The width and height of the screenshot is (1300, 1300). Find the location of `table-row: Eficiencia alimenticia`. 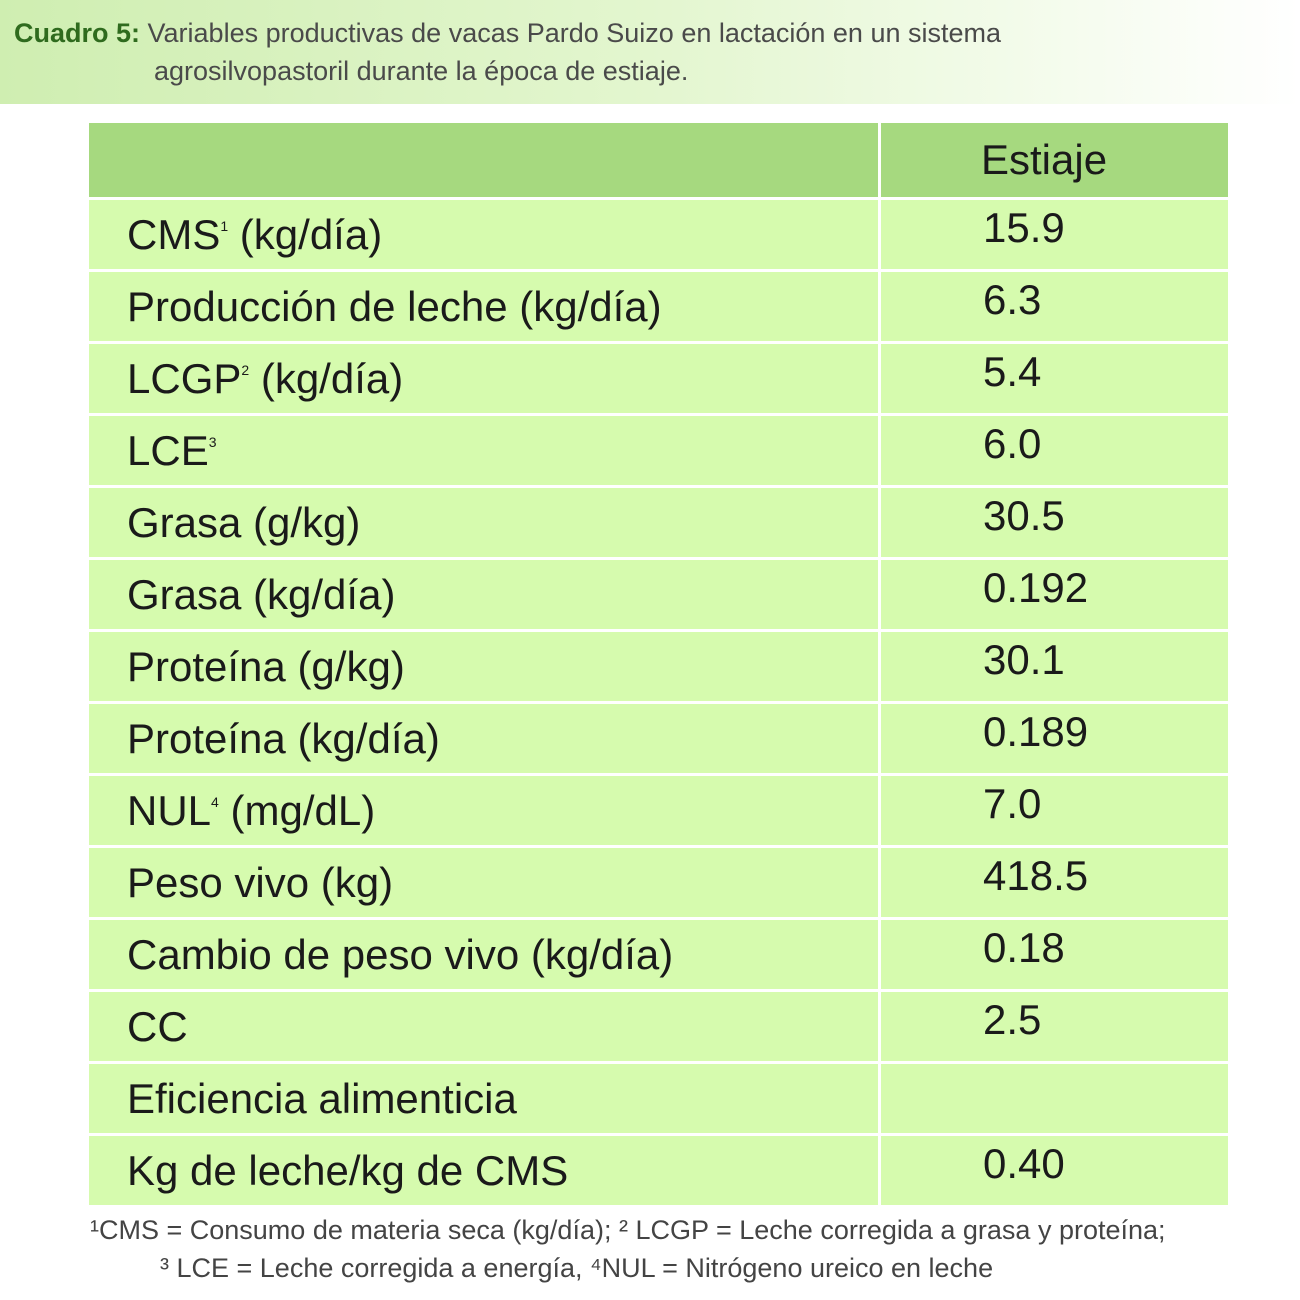

table-row: Eficiencia alimenticia is located at coordinates (658, 1098).